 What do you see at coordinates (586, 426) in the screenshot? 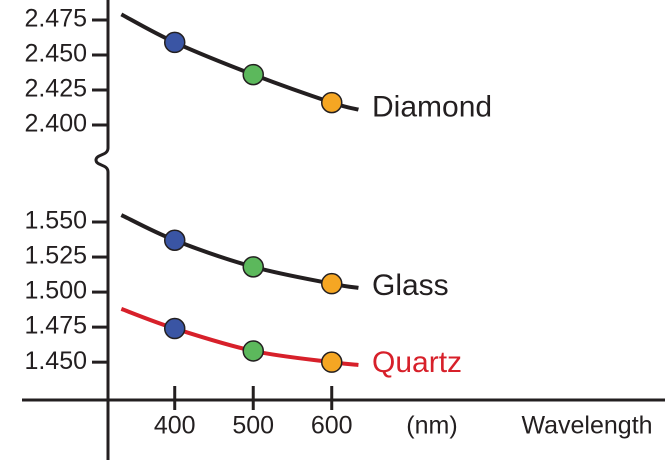
I see `x-axis-label: Wavelength` at bounding box center [586, 426].